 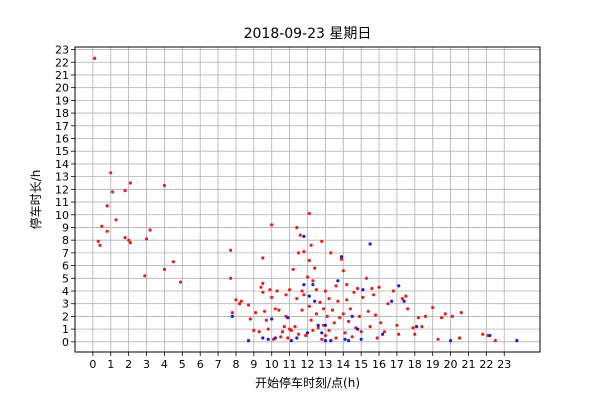 What do you see at coordinates (62, 100) in the screenshot?
I see `y-tick-label: 19` at bounding box center [62, 100].